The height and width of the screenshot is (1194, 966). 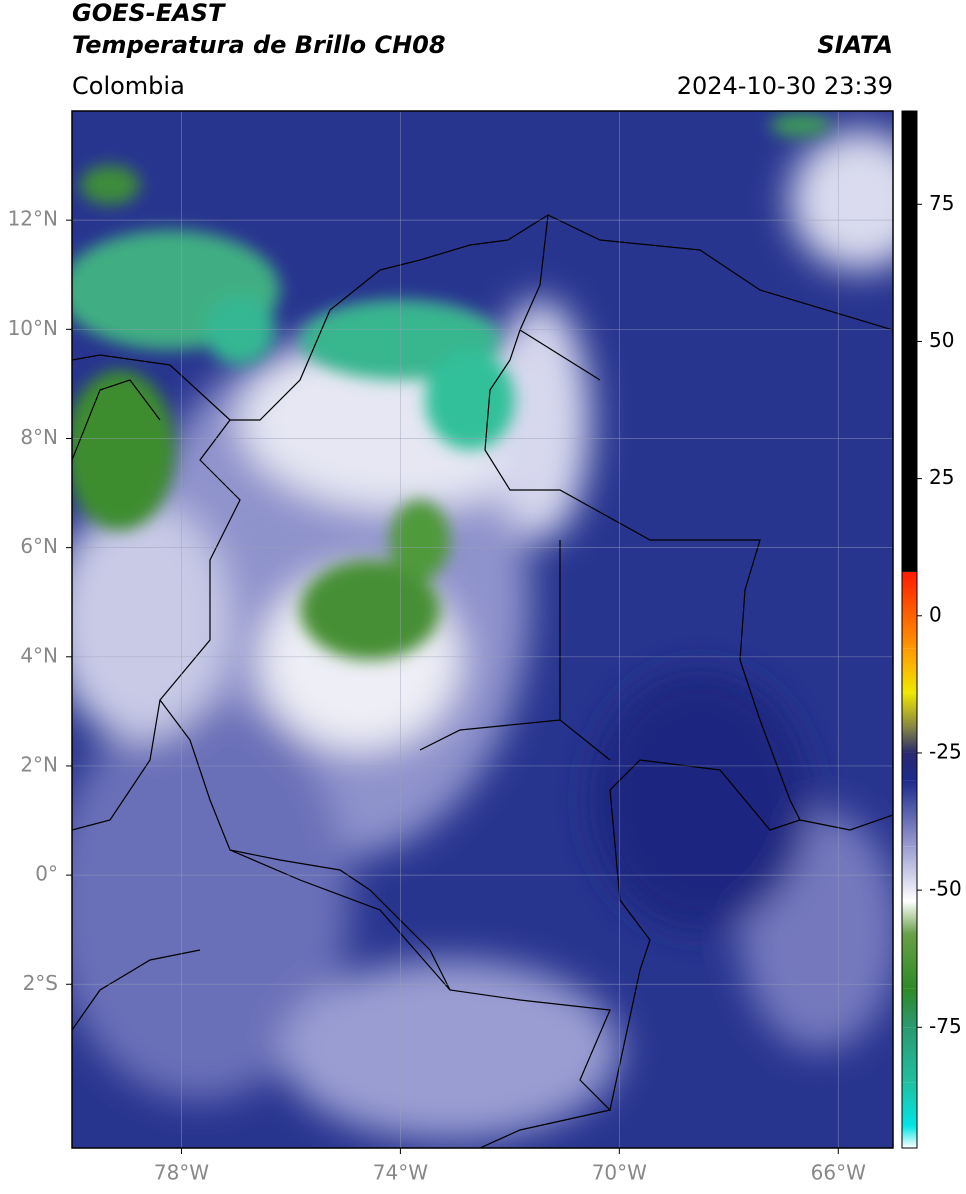 I want to click on colorbar-tick-label: 75, so click(x=941, y=203).